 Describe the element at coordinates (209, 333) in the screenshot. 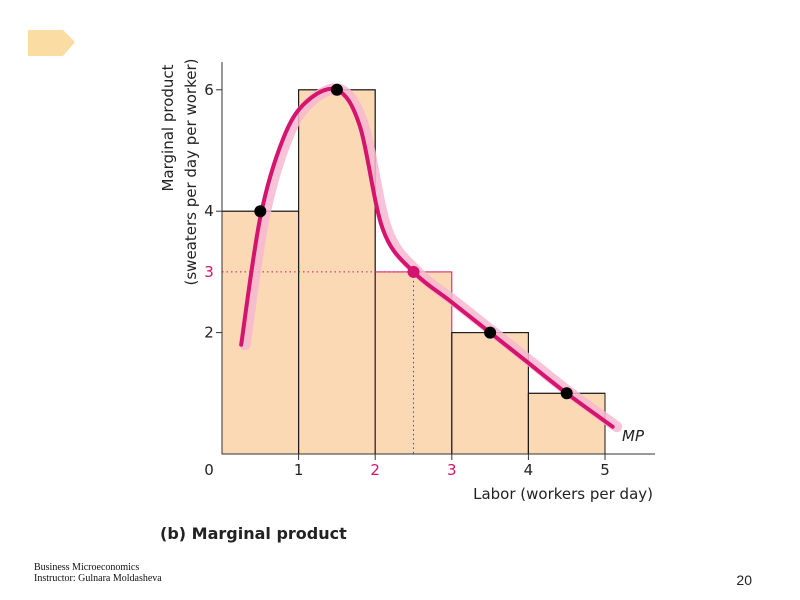

I see `y-tick-label-2: 2` at that location.